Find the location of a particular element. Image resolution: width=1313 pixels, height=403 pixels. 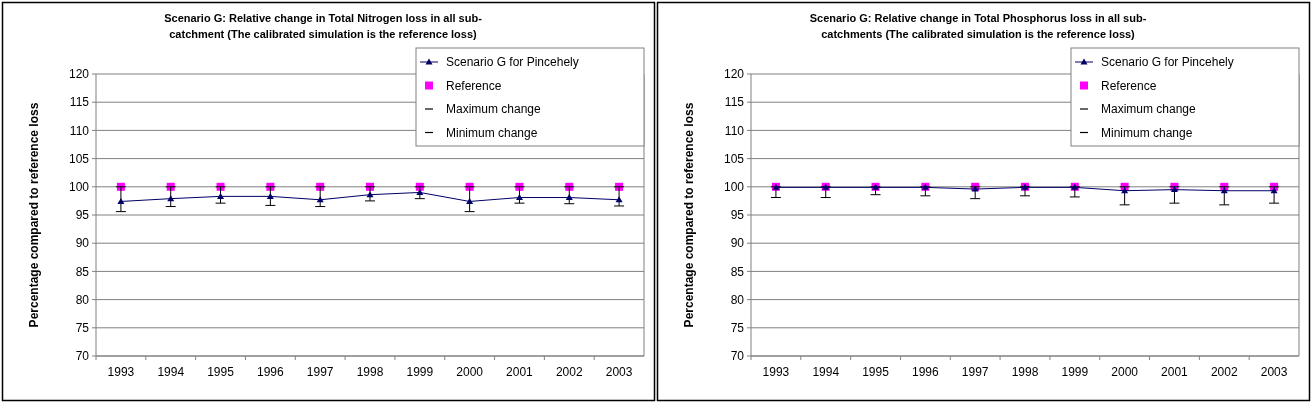

chart-title: Scenario G: Relative change in Total Nitrogen loss in all sub-catchment (The calibrated simulation is the reference loss) is located at coordinates (323, 26).